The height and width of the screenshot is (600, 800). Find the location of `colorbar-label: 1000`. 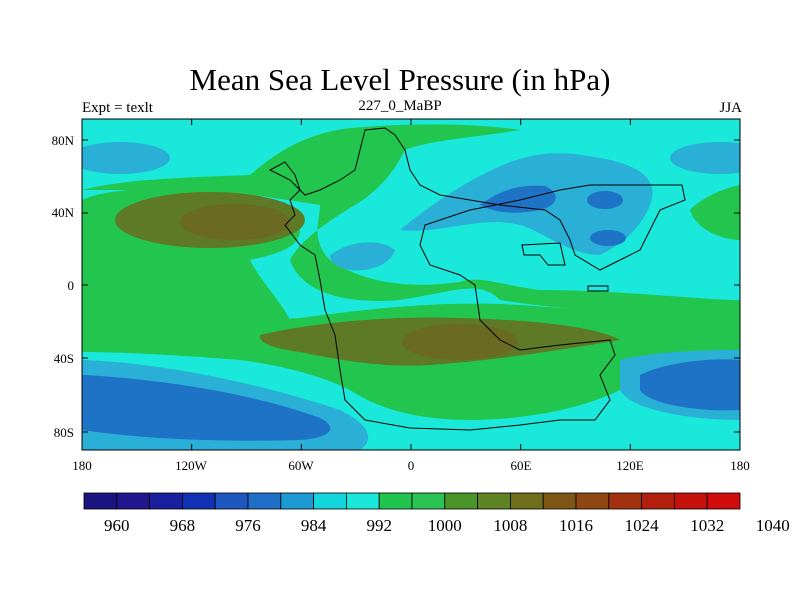

colorbar-label: 1000 is located at coordinates (444, 525).